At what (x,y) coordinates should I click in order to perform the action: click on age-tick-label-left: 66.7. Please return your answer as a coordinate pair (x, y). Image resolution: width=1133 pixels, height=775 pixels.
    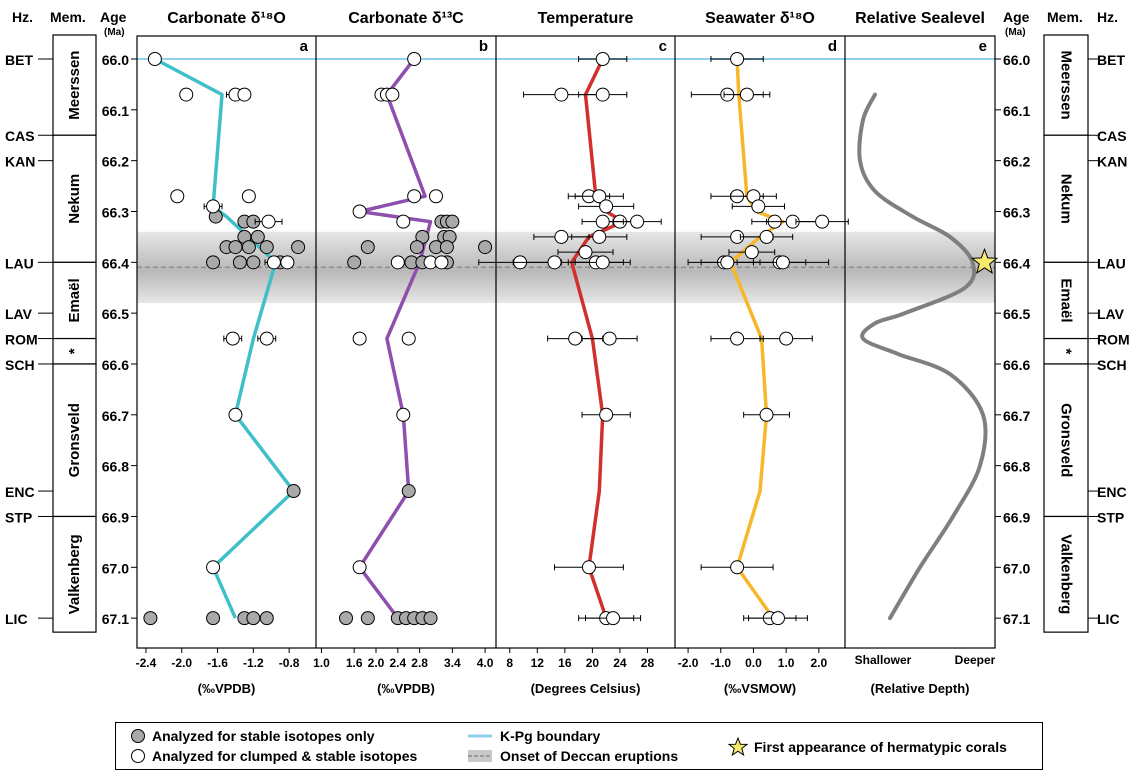
    Looking at the image, I should click on (115, 416).